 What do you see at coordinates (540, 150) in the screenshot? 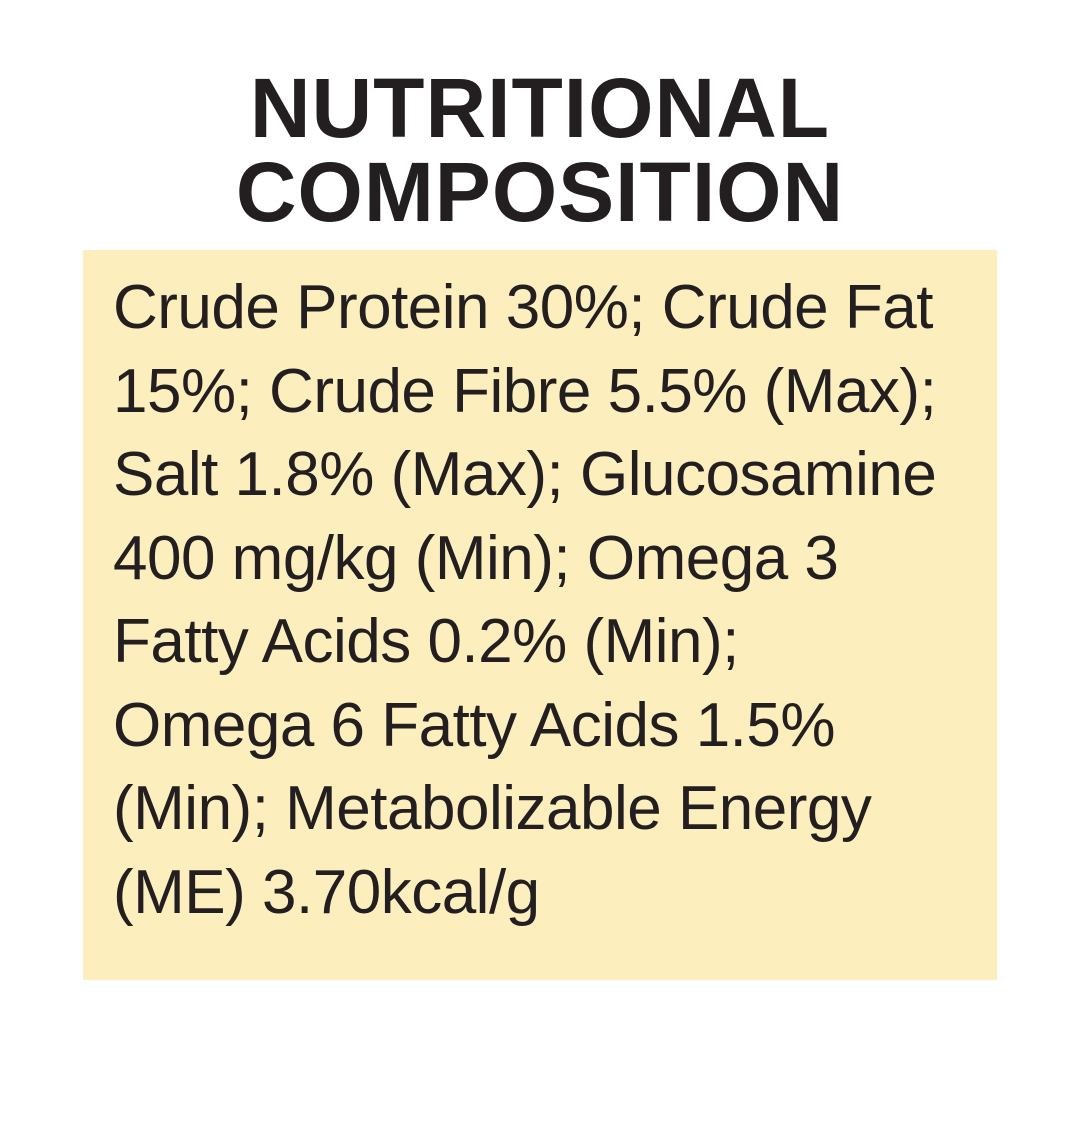
I see `nutrition-title: NUTRITIONAL COMPOSITION` at bounding box center [540, 150].